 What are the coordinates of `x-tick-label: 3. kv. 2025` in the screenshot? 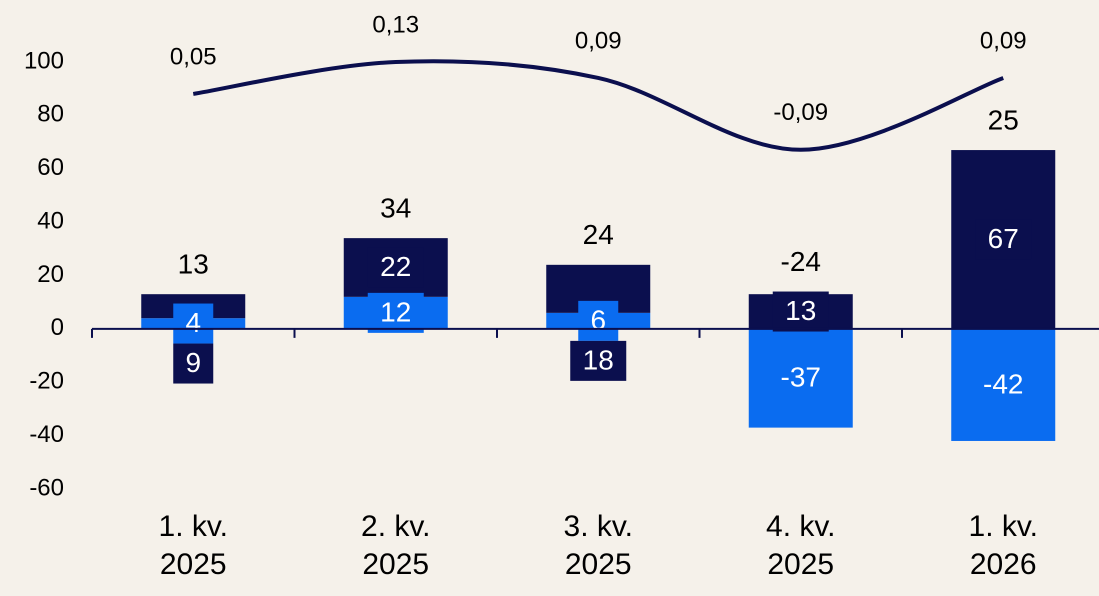 It's located at (598, 545).